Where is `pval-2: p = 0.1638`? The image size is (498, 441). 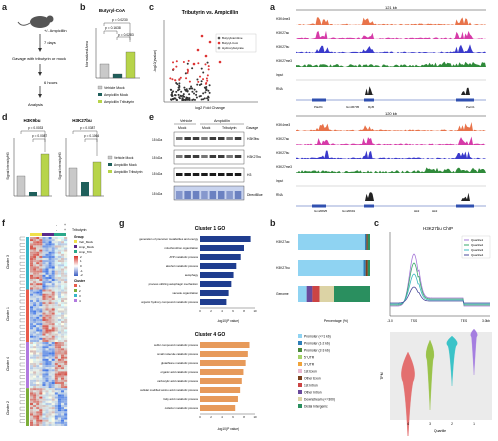
pval-2: p = 0.1638 is located at coordinates (113, 28).